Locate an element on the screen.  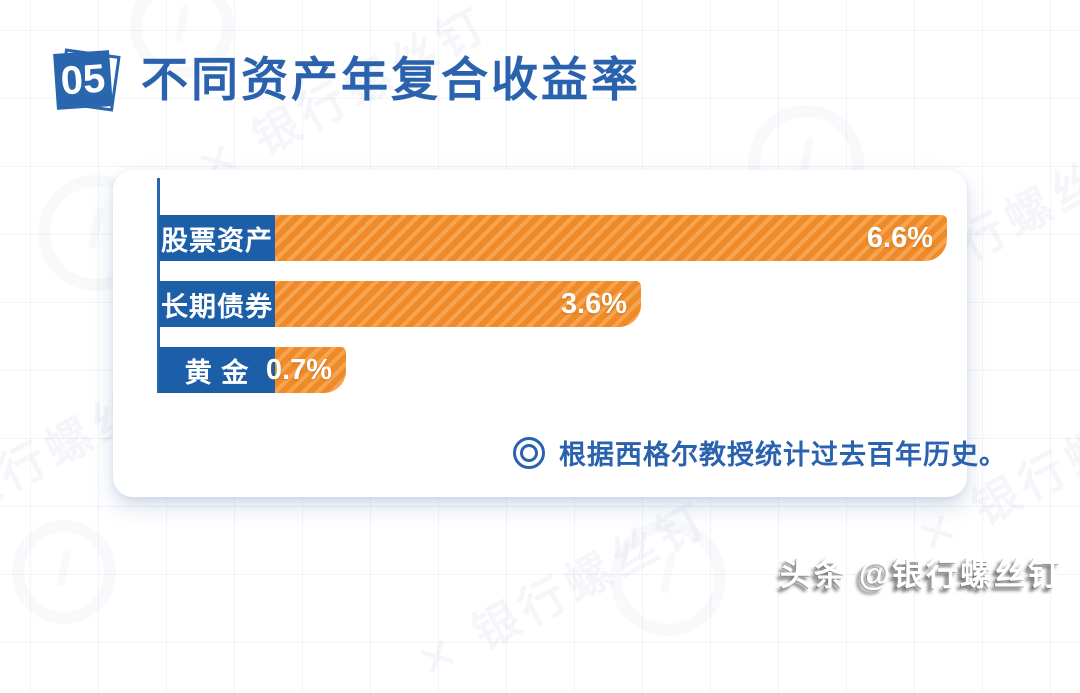
bar-value-label: 3.6% is located at coordinates (593, 303).